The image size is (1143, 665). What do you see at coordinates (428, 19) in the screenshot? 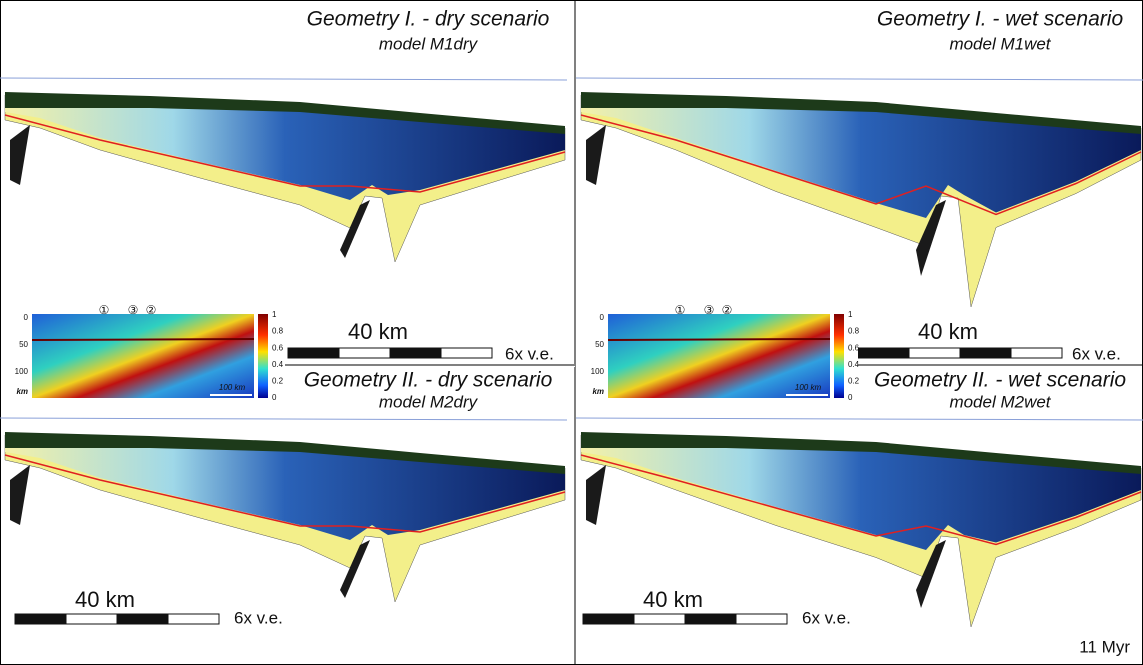
I see `panel-title: Geometry I. - dry scenario` at bounding box center [428, 19].